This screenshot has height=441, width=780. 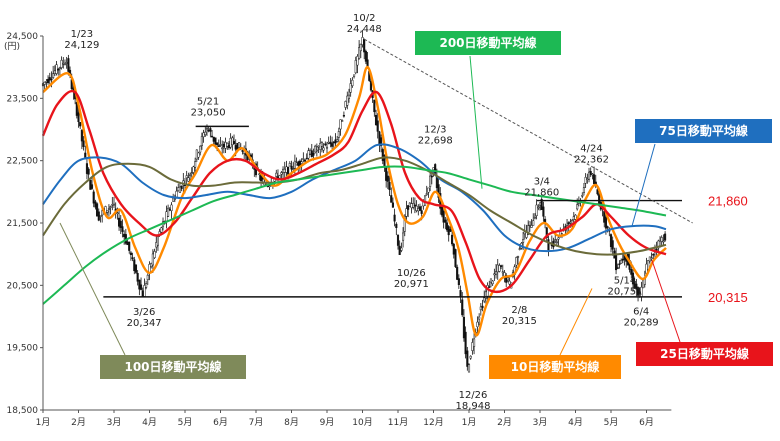 What do you see at coordinates (362, 422) in the screenshot?
I see `x-tick-label: 10月` at bounding box center [362, 422].